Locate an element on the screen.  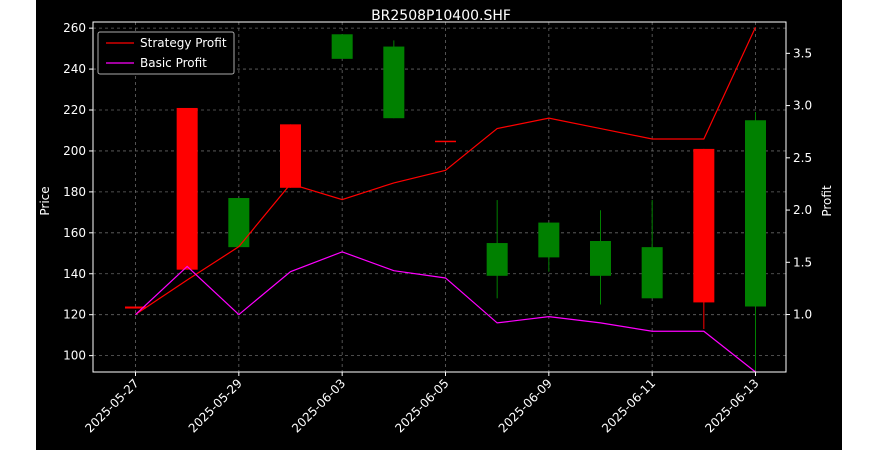
right-tick-label: 2.5 is located at coordinates (802, 158).